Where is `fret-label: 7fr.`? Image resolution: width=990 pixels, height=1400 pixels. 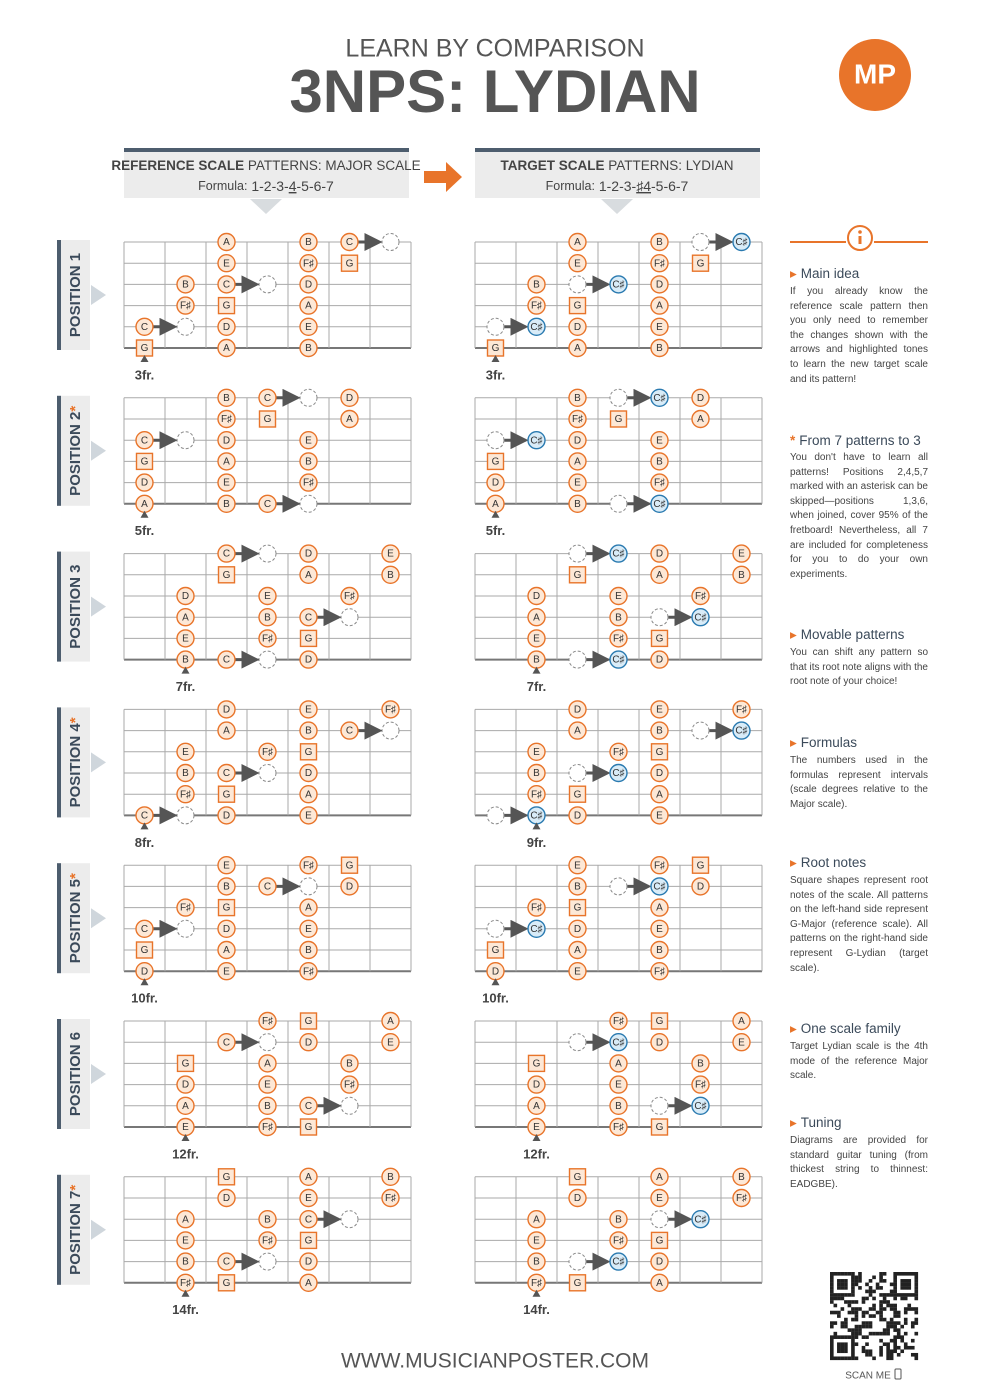
fret-label: 7fr. is located at coordinates (537, 686).